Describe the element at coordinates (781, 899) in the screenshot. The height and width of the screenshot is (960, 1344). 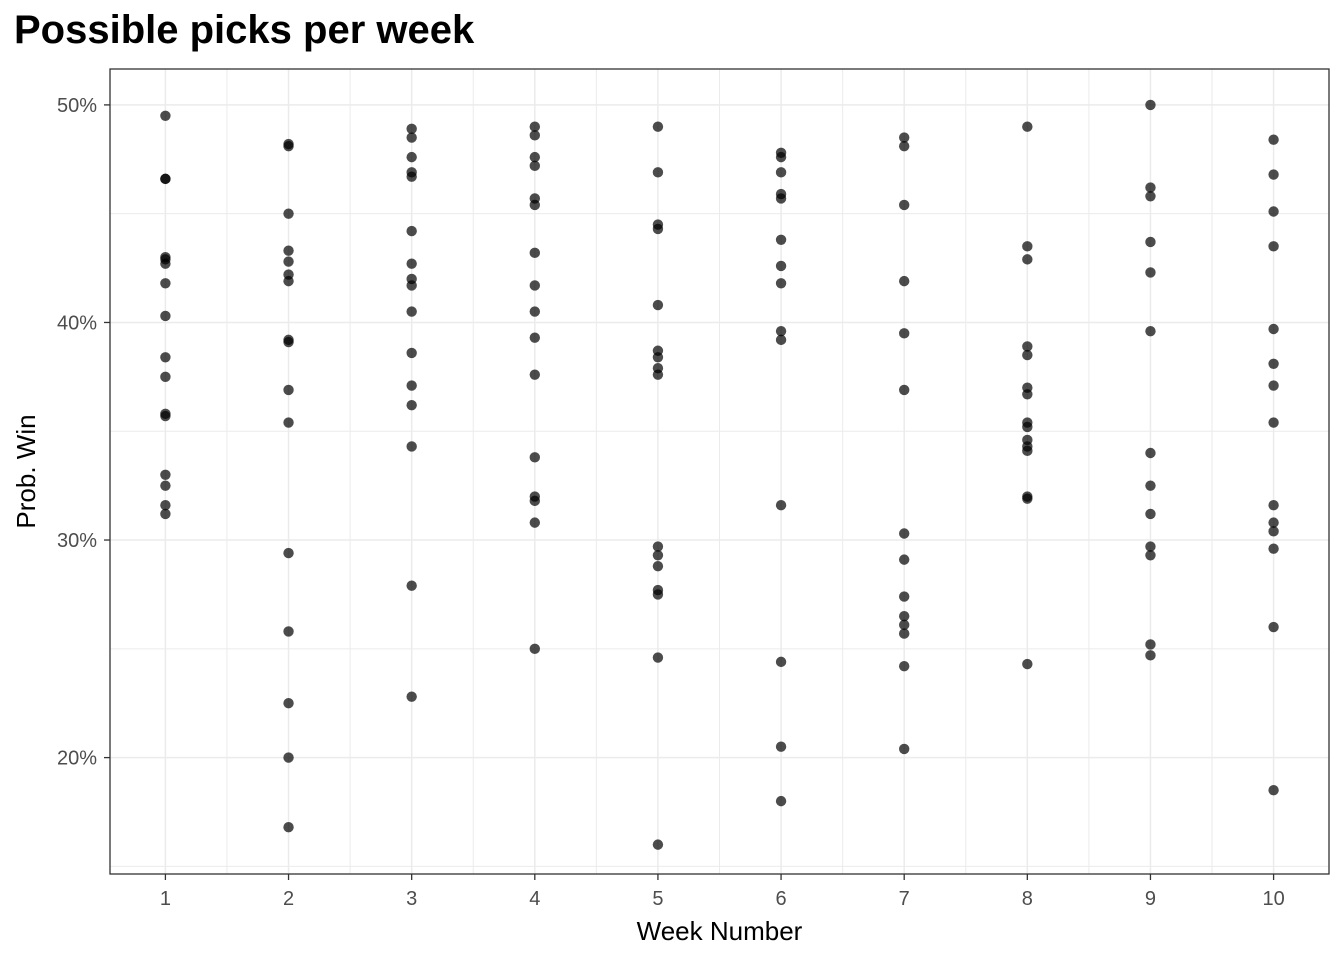
I see `x-tick-label: 6` at that location.